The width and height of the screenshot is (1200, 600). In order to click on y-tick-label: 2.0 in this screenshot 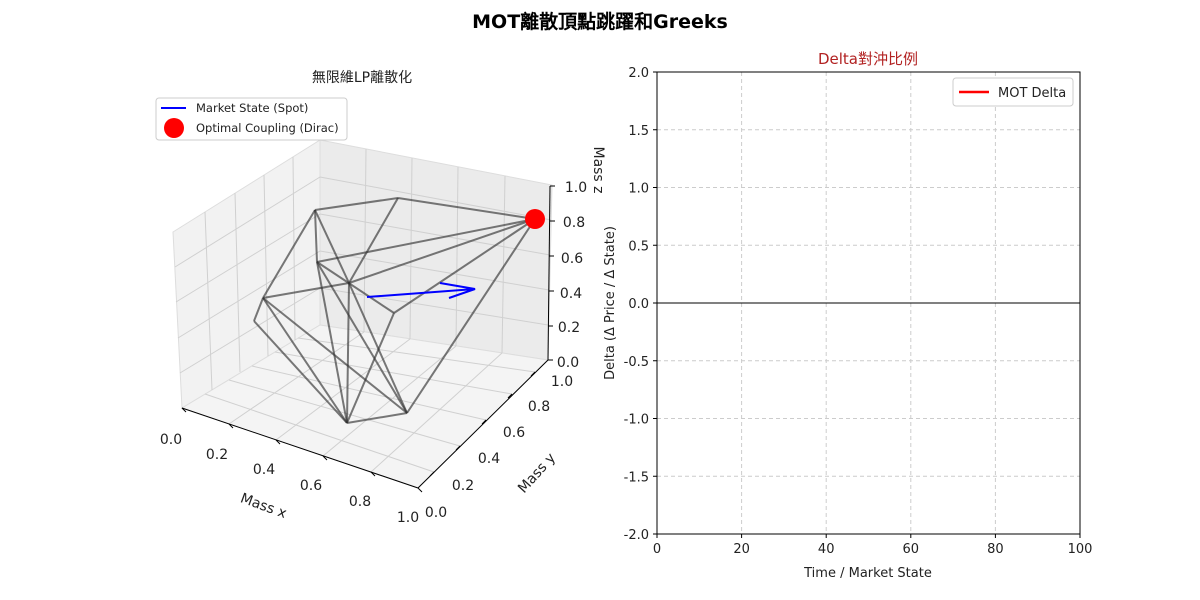, I will do `click(638, 73)`.